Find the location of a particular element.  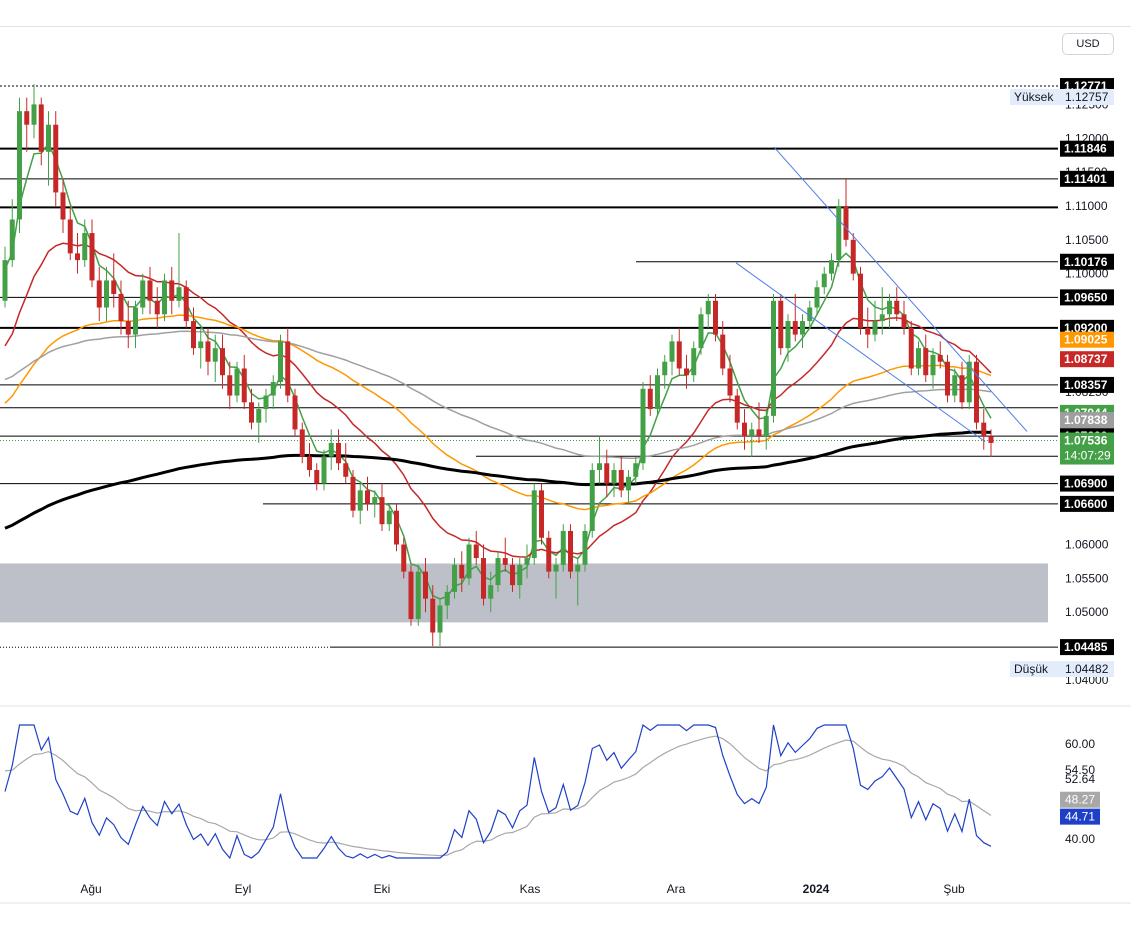

level-label: 1.06600 is located at coordinates (1086, 504).